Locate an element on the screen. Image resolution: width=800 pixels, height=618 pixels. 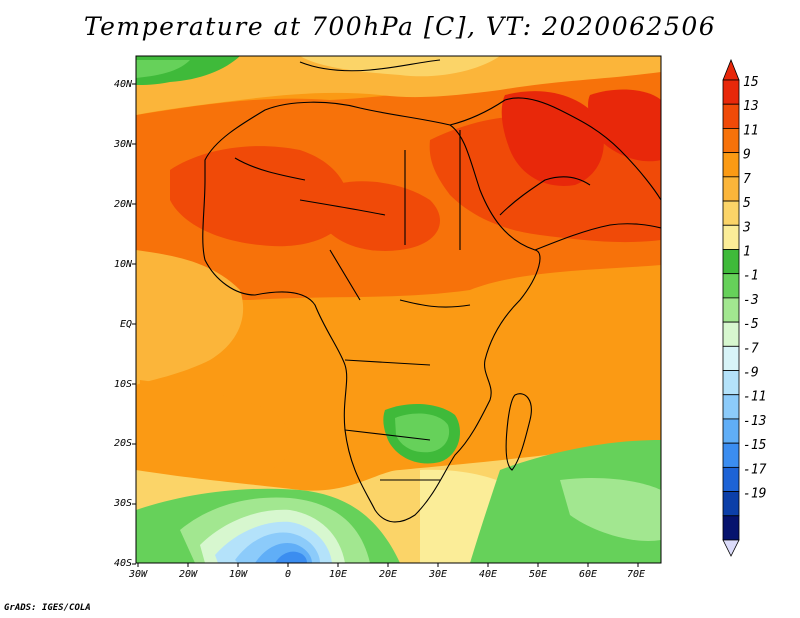
colorbar-label: -5 is located at coordinates (751, 324).